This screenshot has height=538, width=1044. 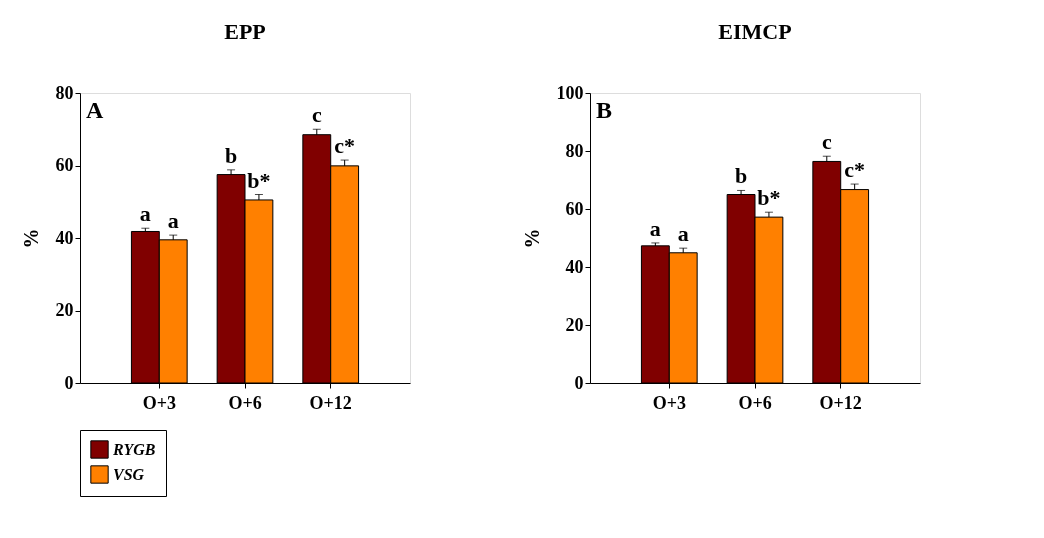 What do you see at coordinates (245, 31) in the screenshot?
I see `chart-title: EPP` at bounding box center [245, 31].